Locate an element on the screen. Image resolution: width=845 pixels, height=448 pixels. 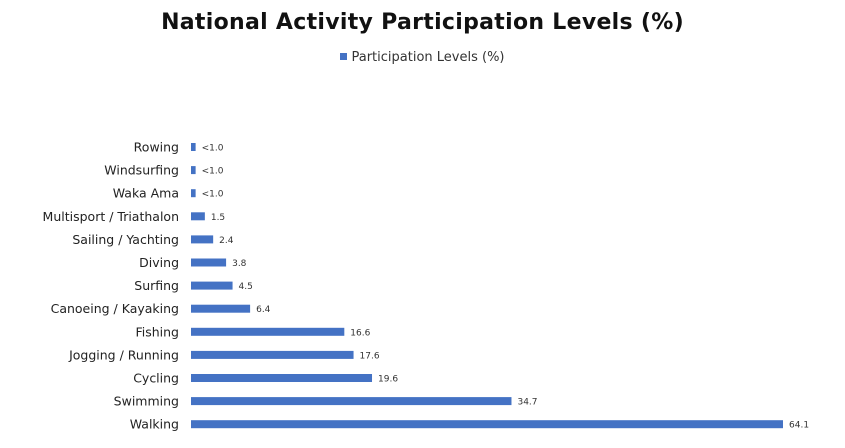
category-label: Canoeing / Kayaking is located at coordinates (115, 308).